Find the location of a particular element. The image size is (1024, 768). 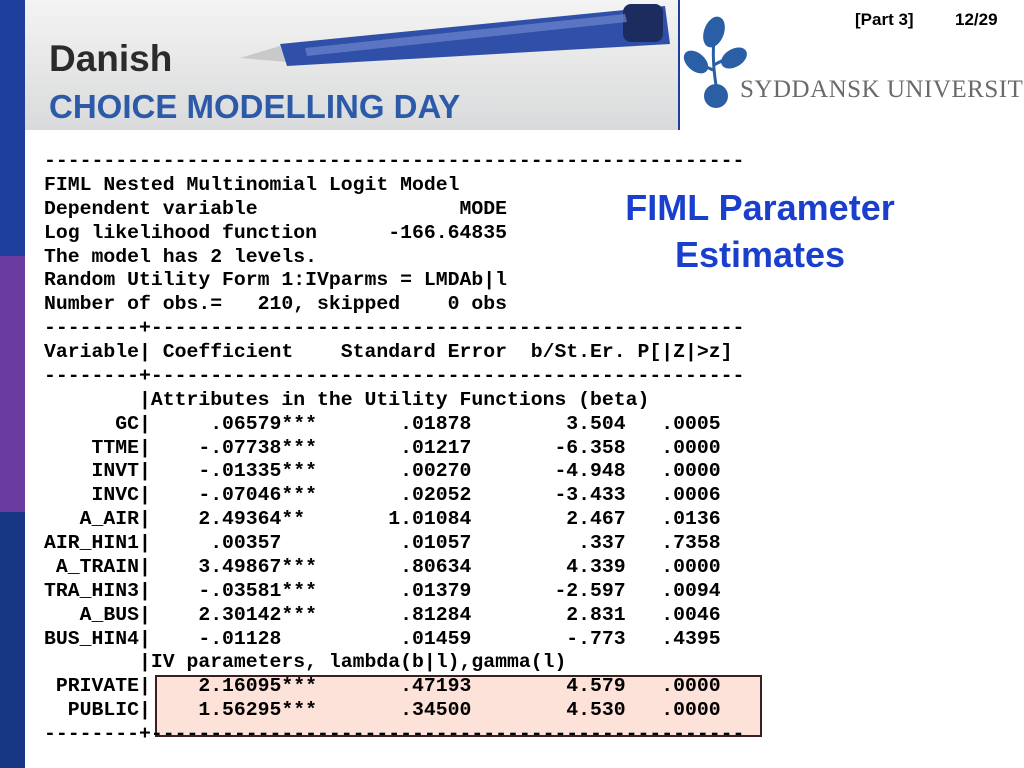

pen is located at coordinates (455, 35).